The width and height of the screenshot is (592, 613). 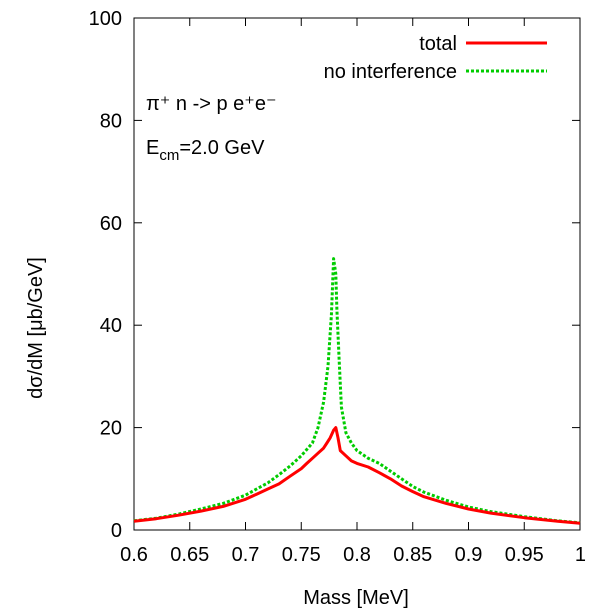 I want to click on y-tick-label: 80, so click(x=111, y=121).